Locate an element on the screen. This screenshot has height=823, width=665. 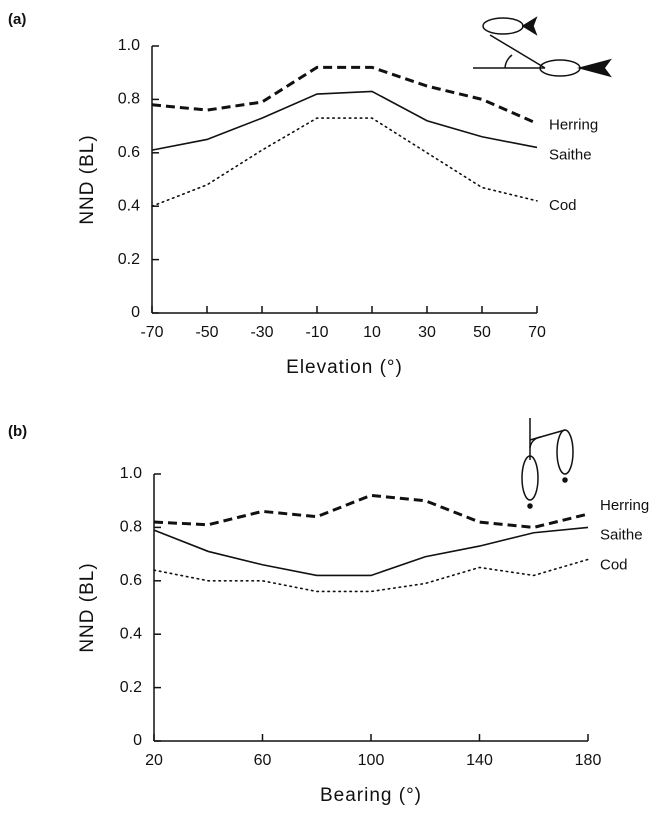
x-tick-label: -70 is located at coordinates (151, 332).